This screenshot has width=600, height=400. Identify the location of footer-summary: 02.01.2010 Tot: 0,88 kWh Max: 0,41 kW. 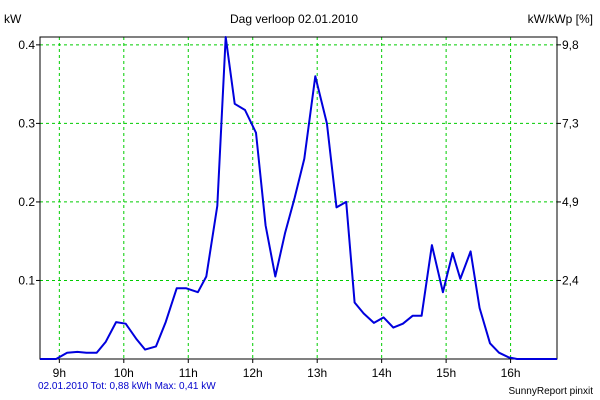
(127, 386).